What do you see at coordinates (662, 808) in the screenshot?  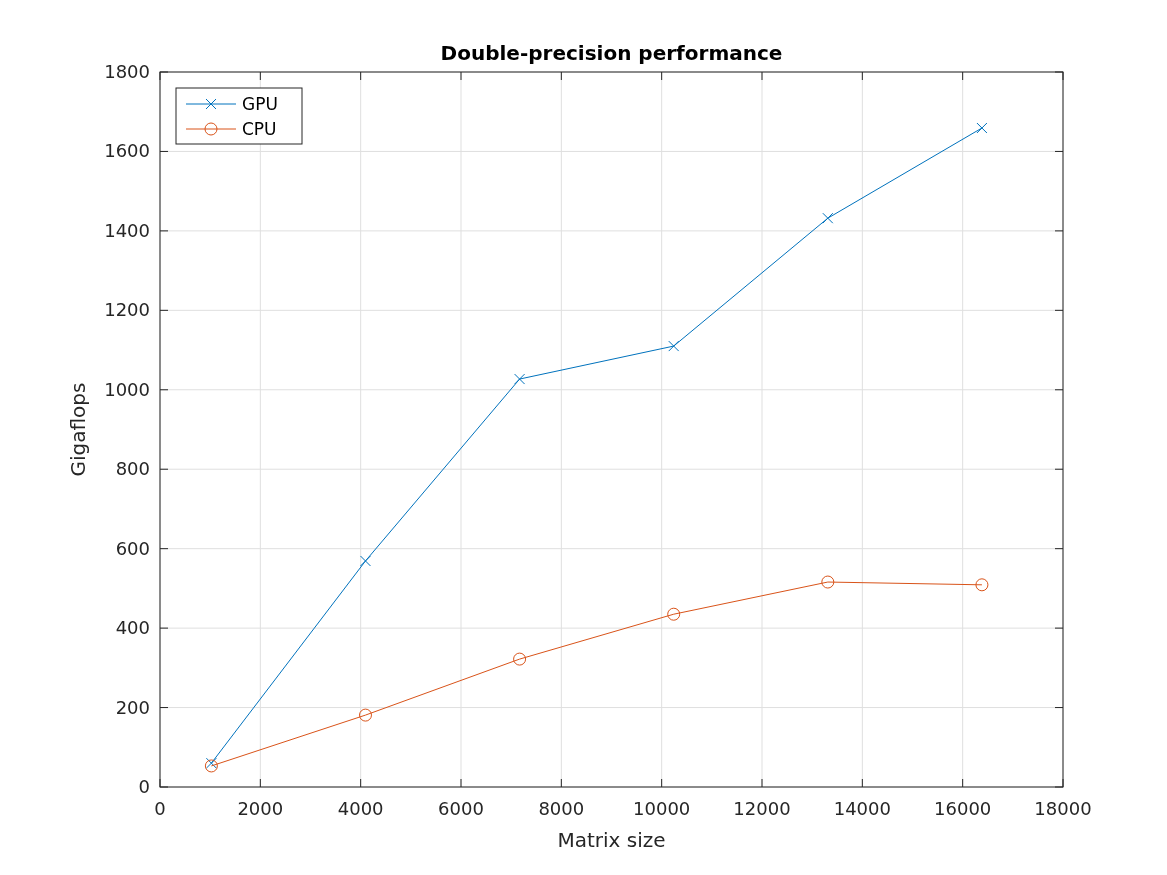 I see `x-tick-label: 10000` at bounding box center [662, 808].